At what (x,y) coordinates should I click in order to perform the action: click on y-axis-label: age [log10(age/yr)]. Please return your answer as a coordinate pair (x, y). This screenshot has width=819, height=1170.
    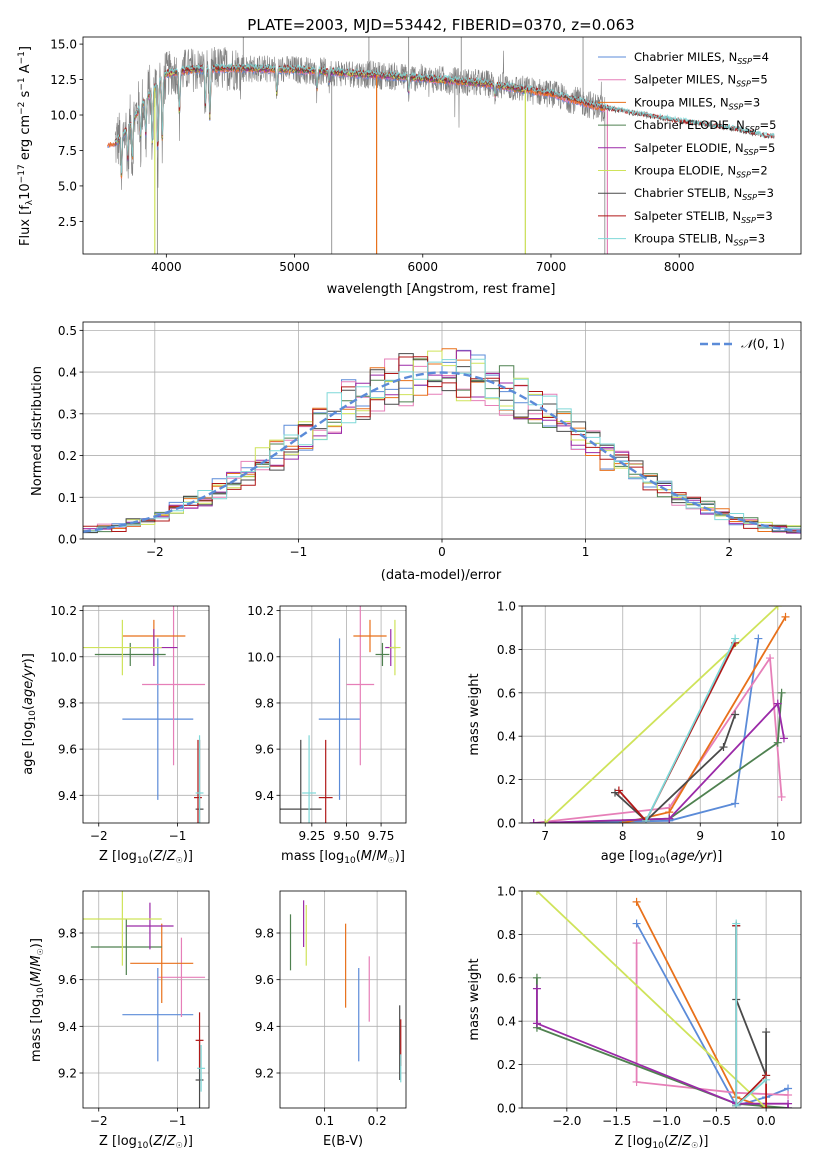
    Looking at the image, I should click on (29, 714).